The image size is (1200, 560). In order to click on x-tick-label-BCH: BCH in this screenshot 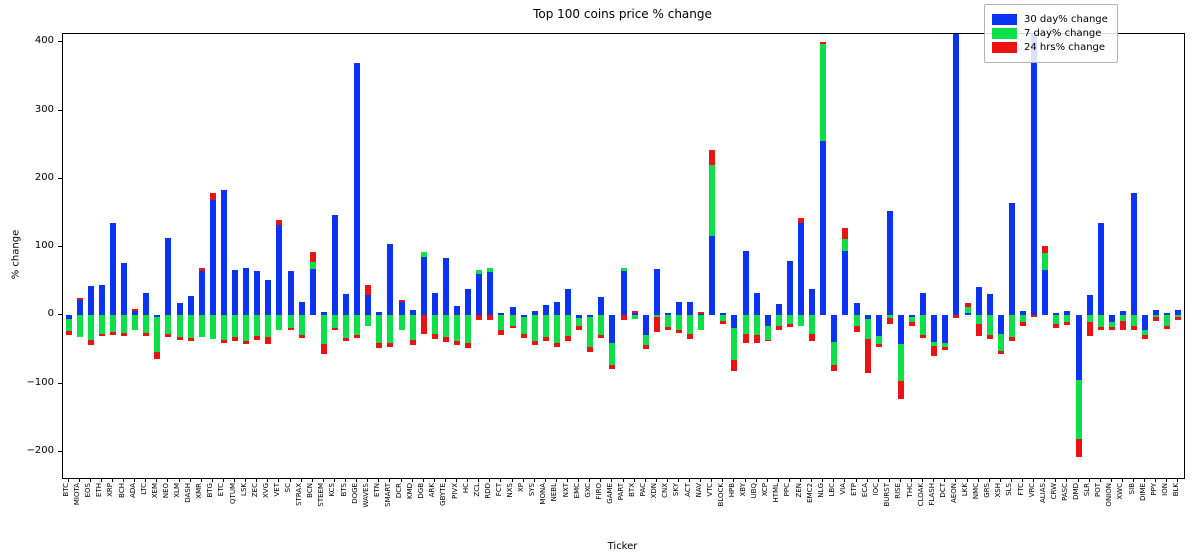, I will do `click(121, 490)`.